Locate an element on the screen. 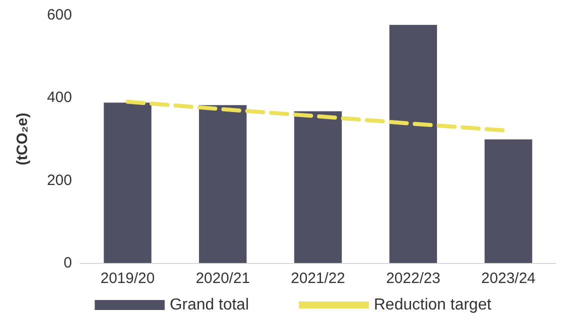  legend-label: Grand total is located at coordinates (209, 305).